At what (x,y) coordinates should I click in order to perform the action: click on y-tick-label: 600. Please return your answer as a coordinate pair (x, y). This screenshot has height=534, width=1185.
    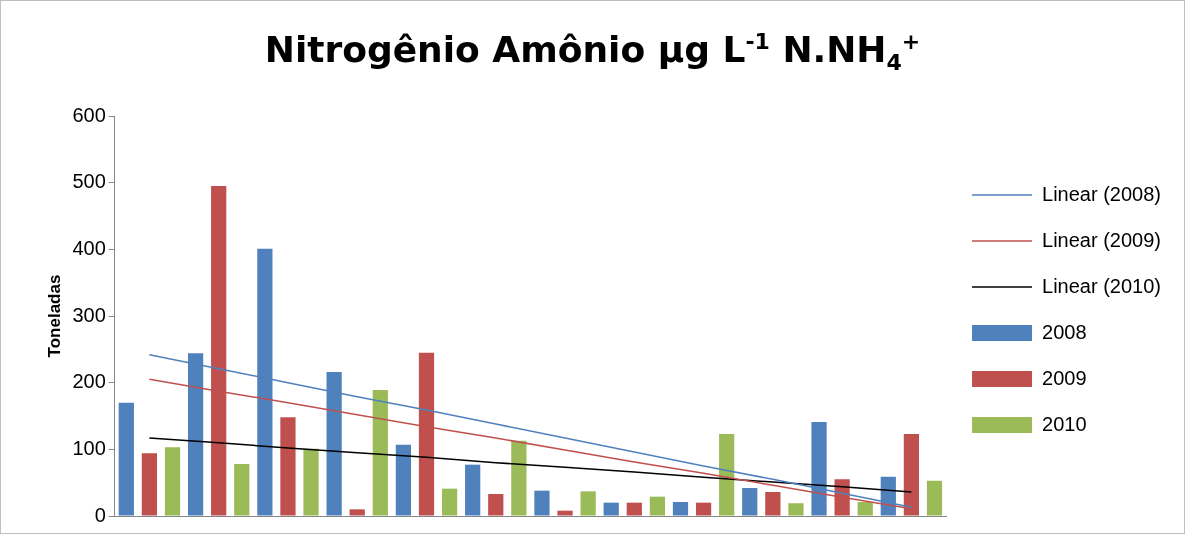
    Looking at the image, I should click on (89, 114).